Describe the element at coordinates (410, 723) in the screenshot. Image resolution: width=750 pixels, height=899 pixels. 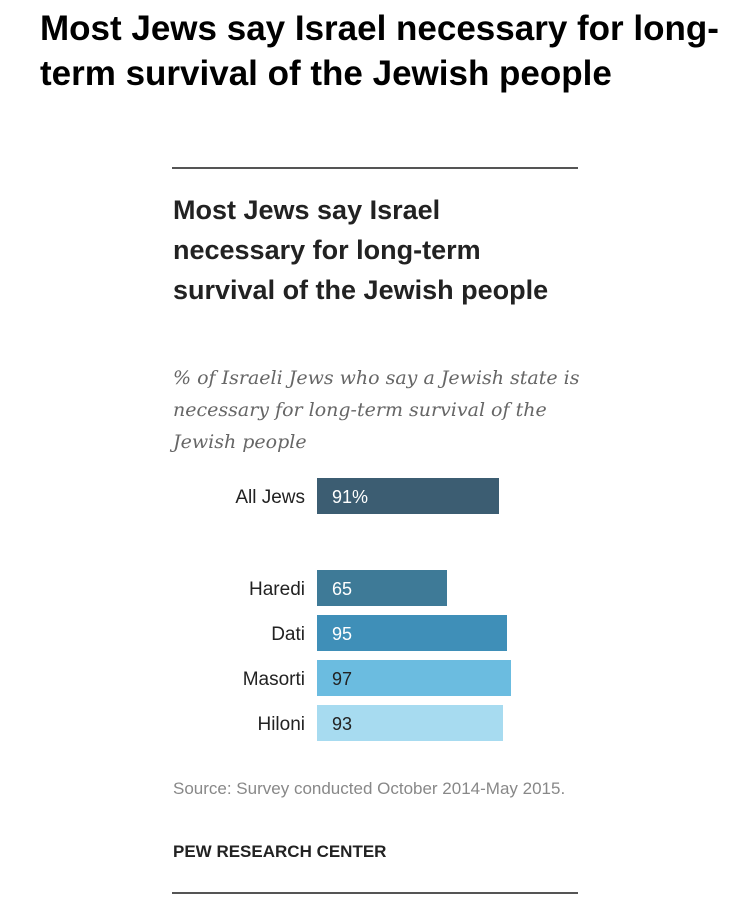
I see `bar-hiloni` at that location.